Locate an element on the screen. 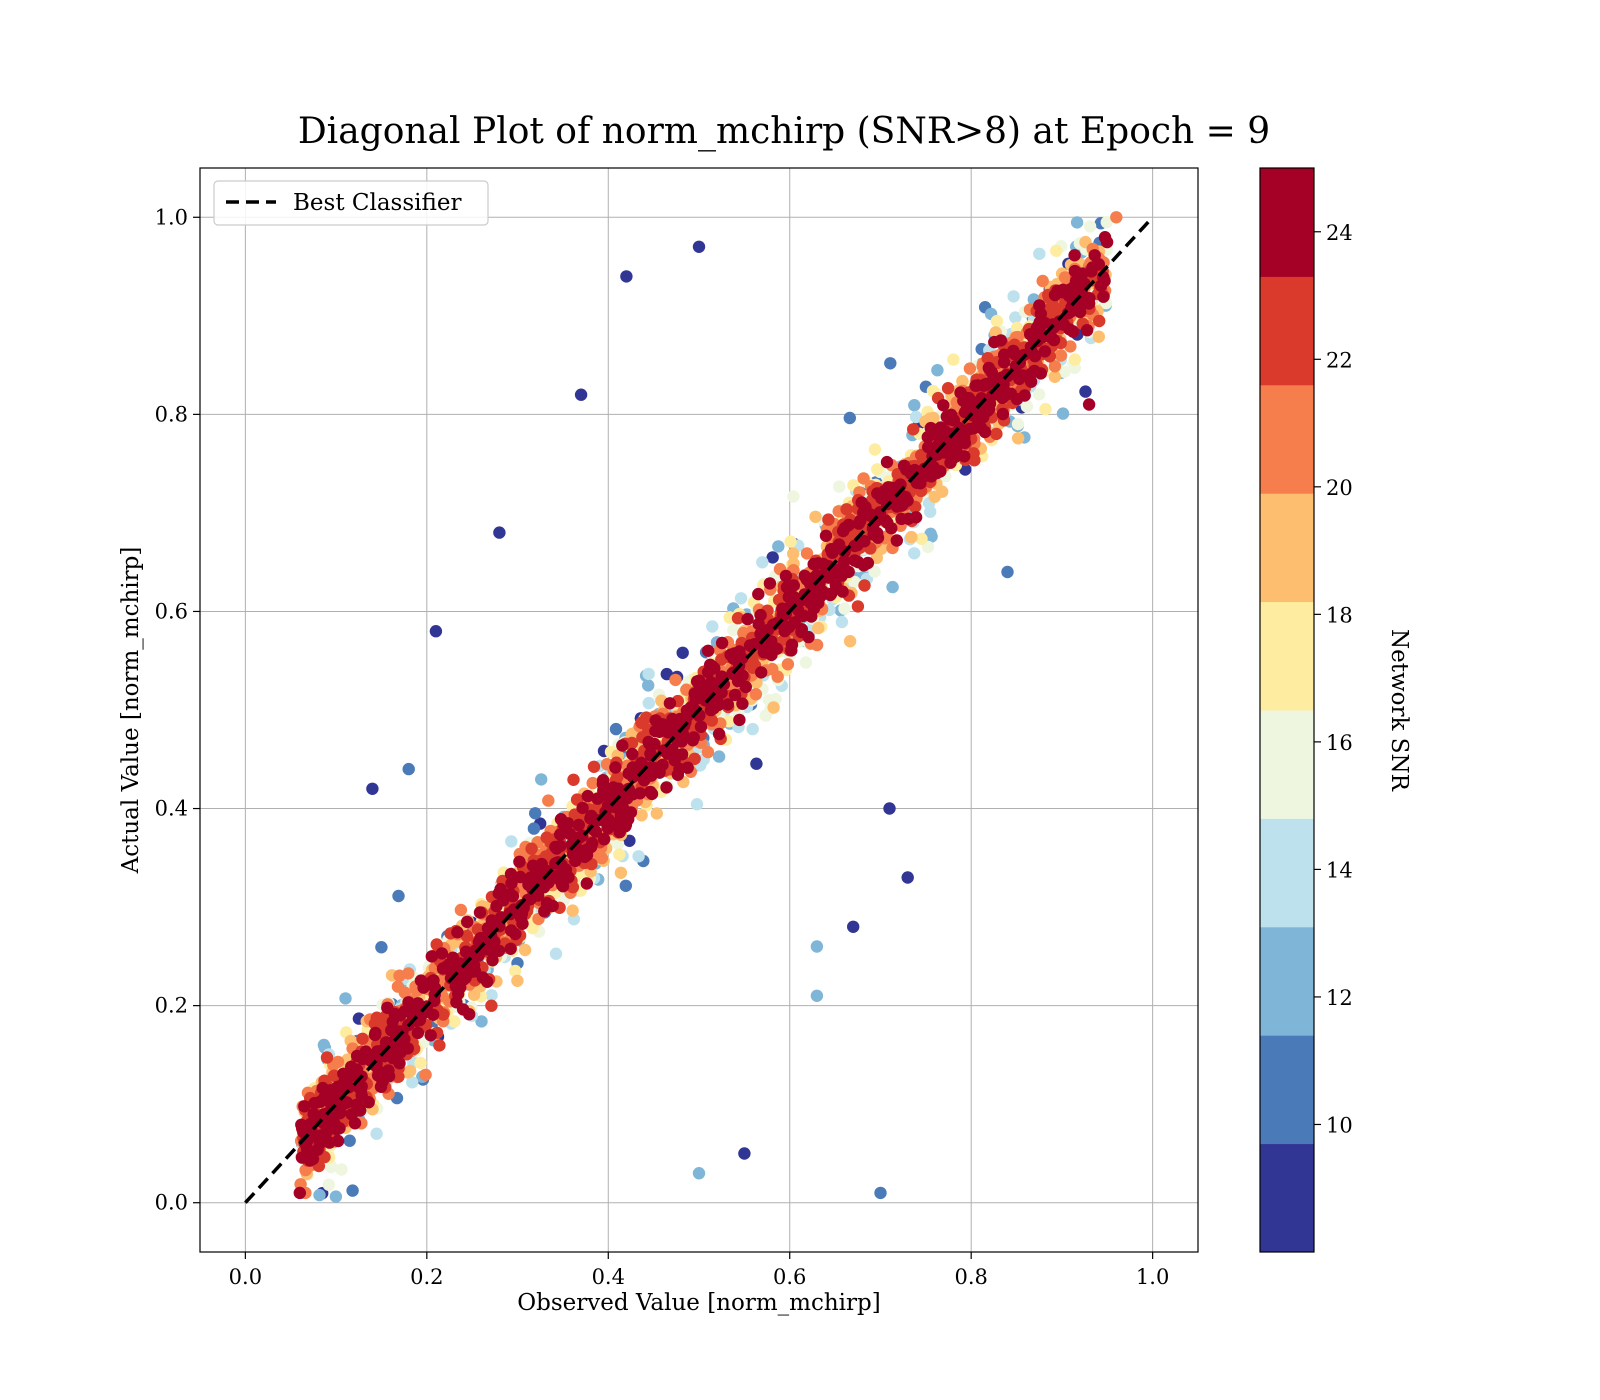  y-tick-label-4: 0.8 is located at coordinates (171, 414).